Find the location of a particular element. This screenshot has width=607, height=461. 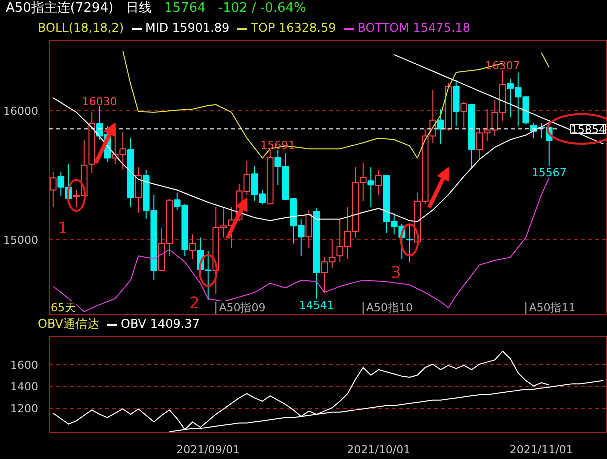

annotation: A50指10 is located at coordinates (390, 308).